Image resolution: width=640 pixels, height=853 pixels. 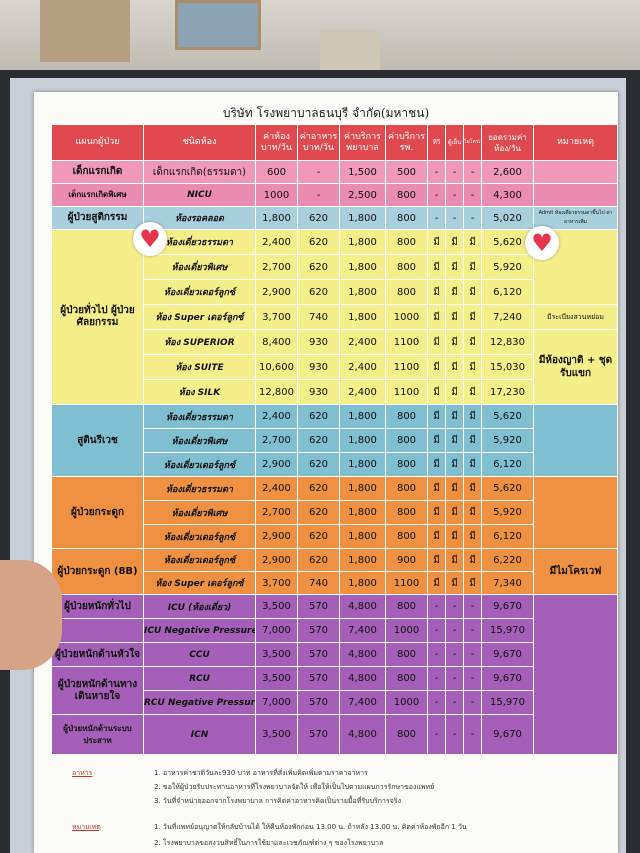 What do you see at coordinates (542, 243) in the screenshot?
I see `heart-sticker-icon: ♥` at bounding box center [542, 243].